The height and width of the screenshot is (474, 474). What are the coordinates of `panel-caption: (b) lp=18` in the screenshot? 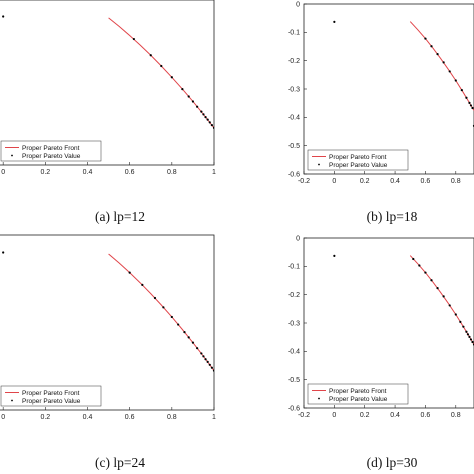 It's located at (392, 216).